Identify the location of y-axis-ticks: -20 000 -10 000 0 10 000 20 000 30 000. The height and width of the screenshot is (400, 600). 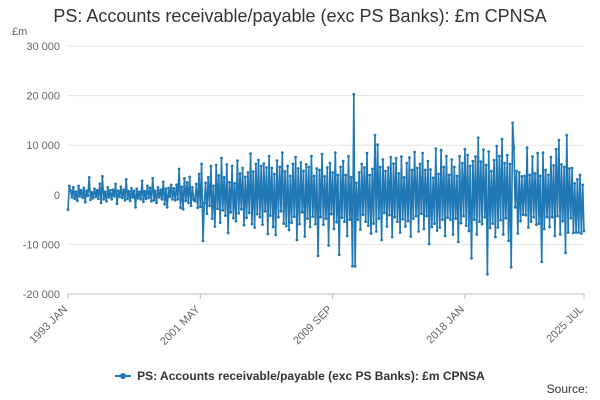
(41, 171).